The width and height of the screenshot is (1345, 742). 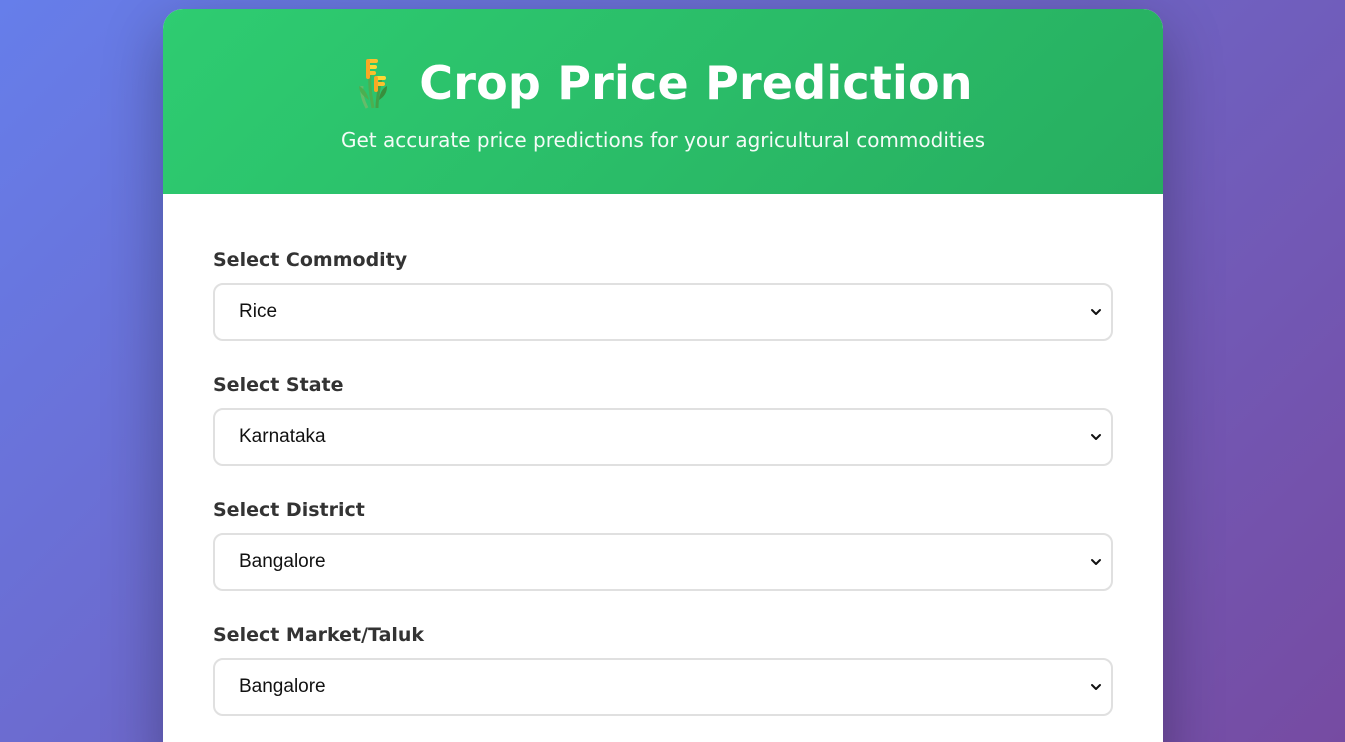 I want to click on district-group: Select District Bangalore, so click(x=663, y=544).